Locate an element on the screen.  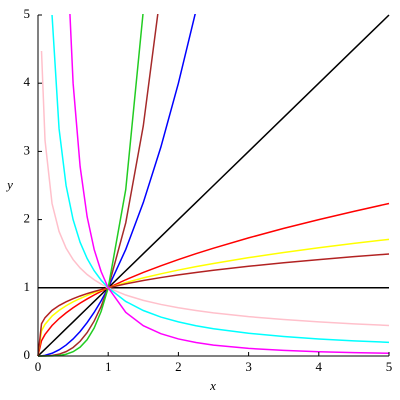
y-axis-label: y is located at coordinates (9, 184).